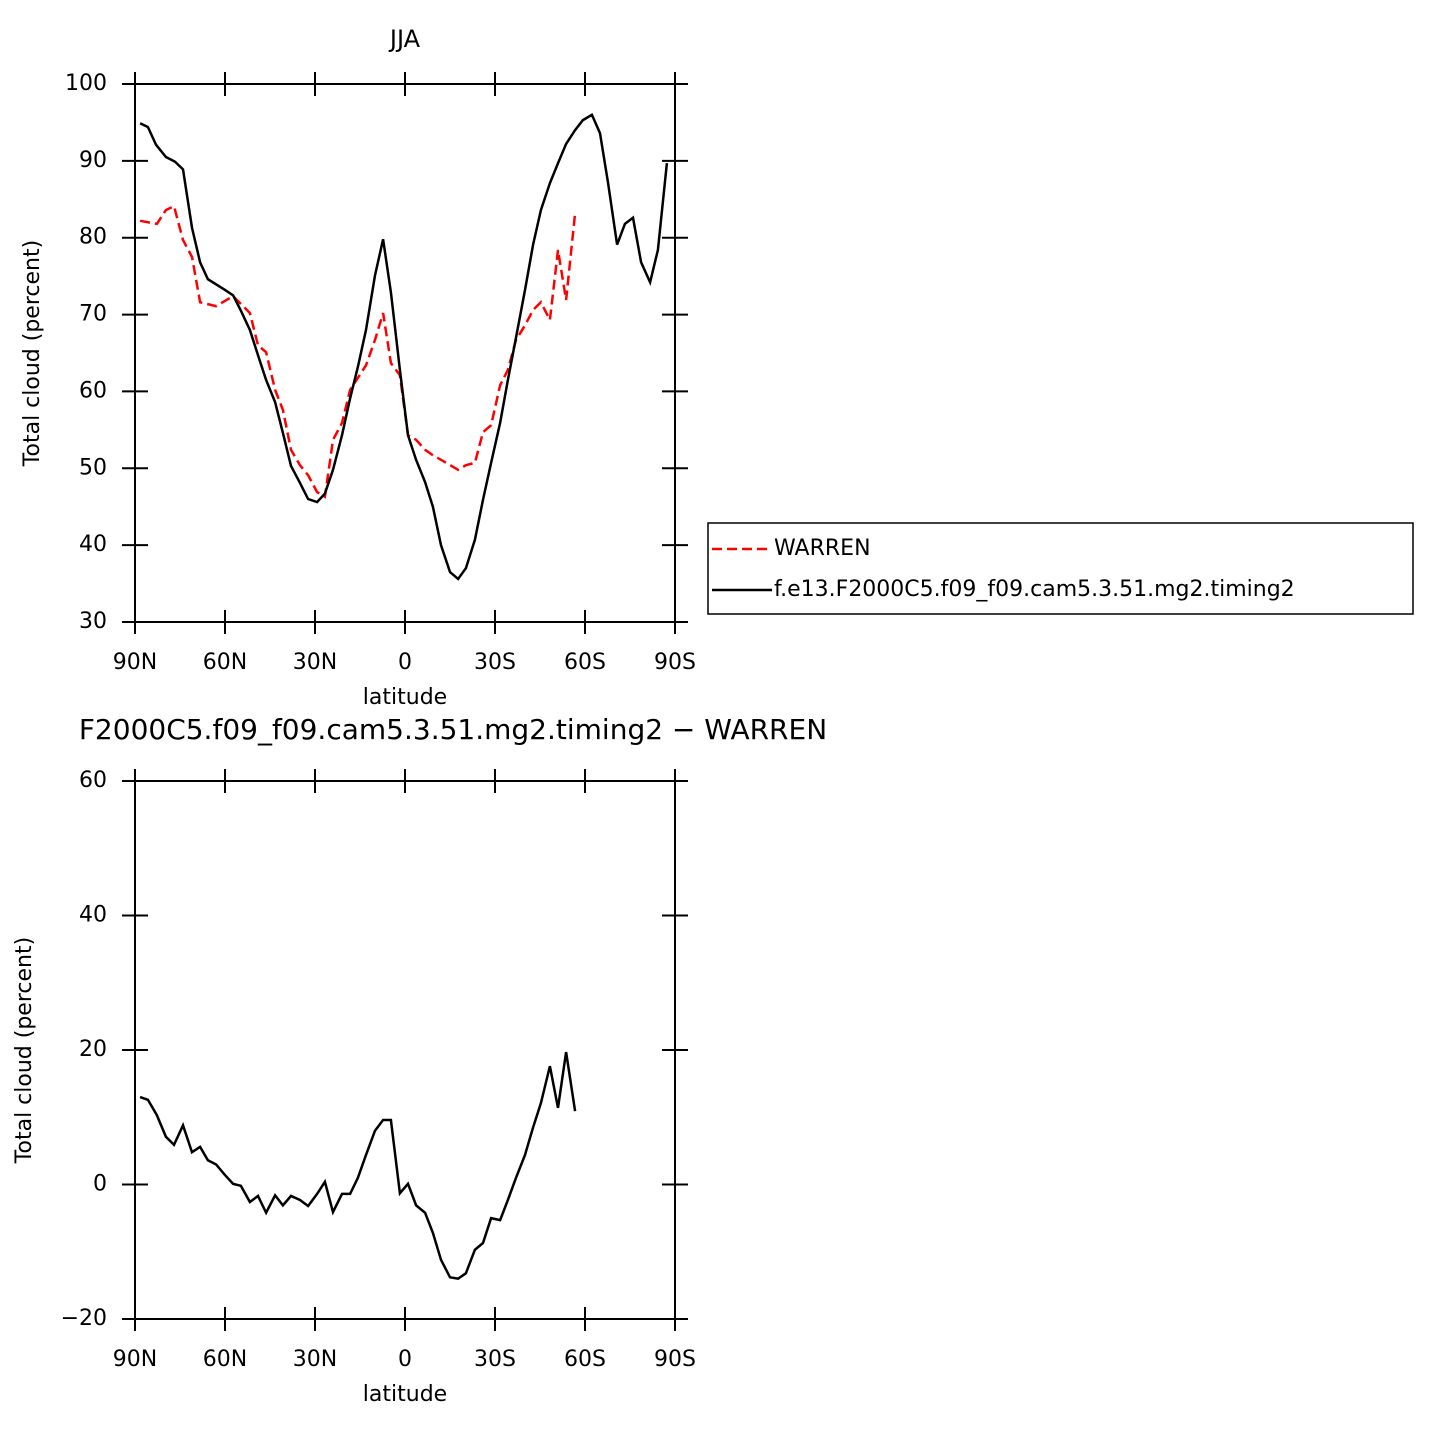  Describe the element at coordinates (86, 83) in the screenshot. I see `y-tick-label: 100` at that location.